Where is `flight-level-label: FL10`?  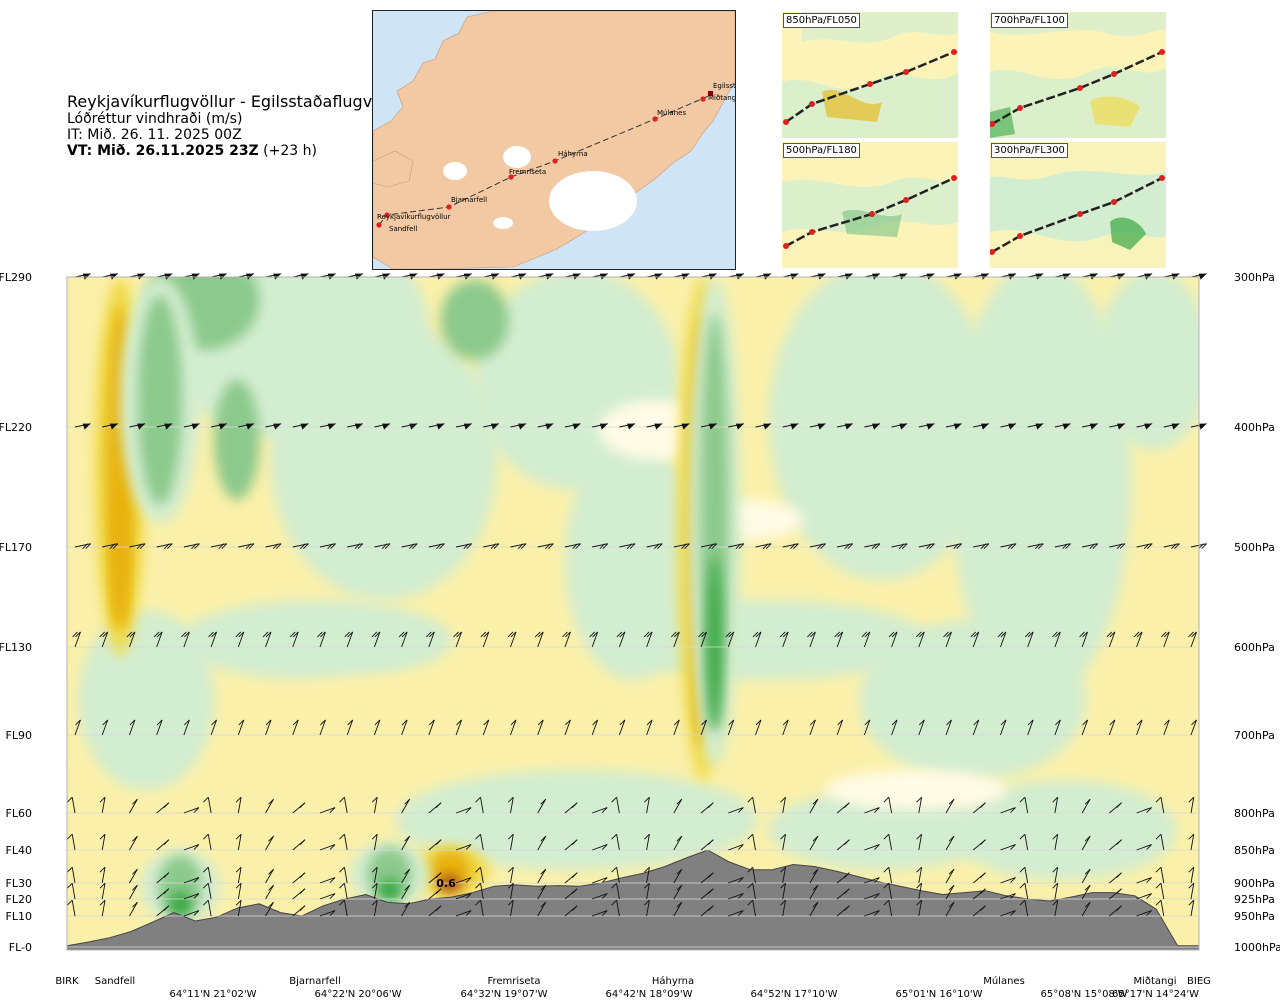 flight-level-label: FL10 is located at coordinates (19, 916).